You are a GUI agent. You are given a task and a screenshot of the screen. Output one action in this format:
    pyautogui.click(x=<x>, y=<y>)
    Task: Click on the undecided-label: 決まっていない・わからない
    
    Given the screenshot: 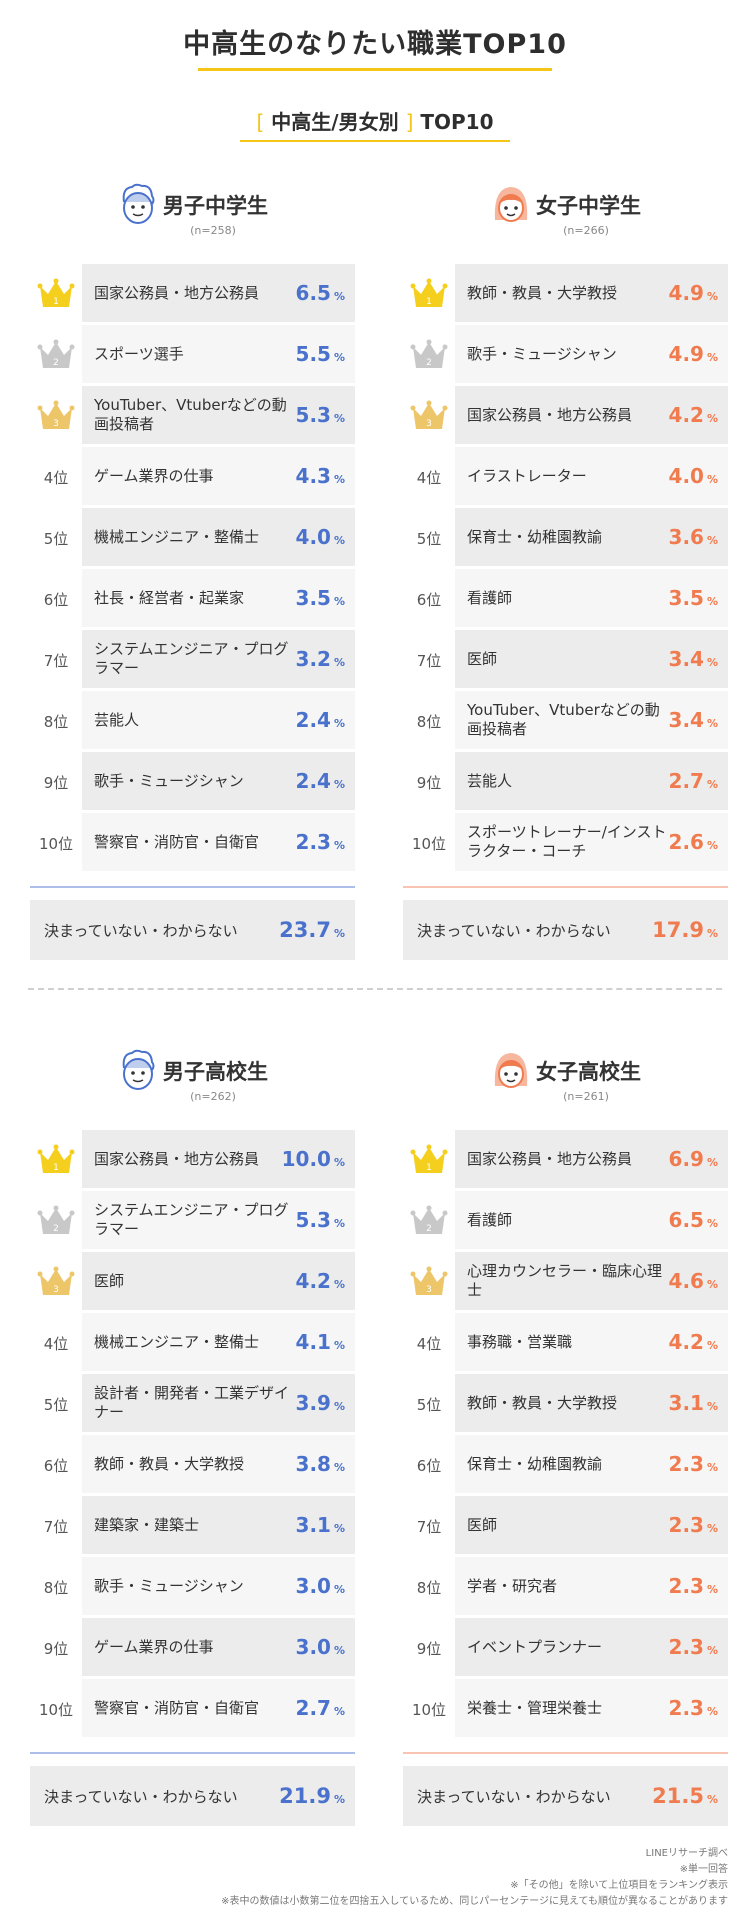 What is the action you would take?
    pyautogui.click(x=514, y=930)
    